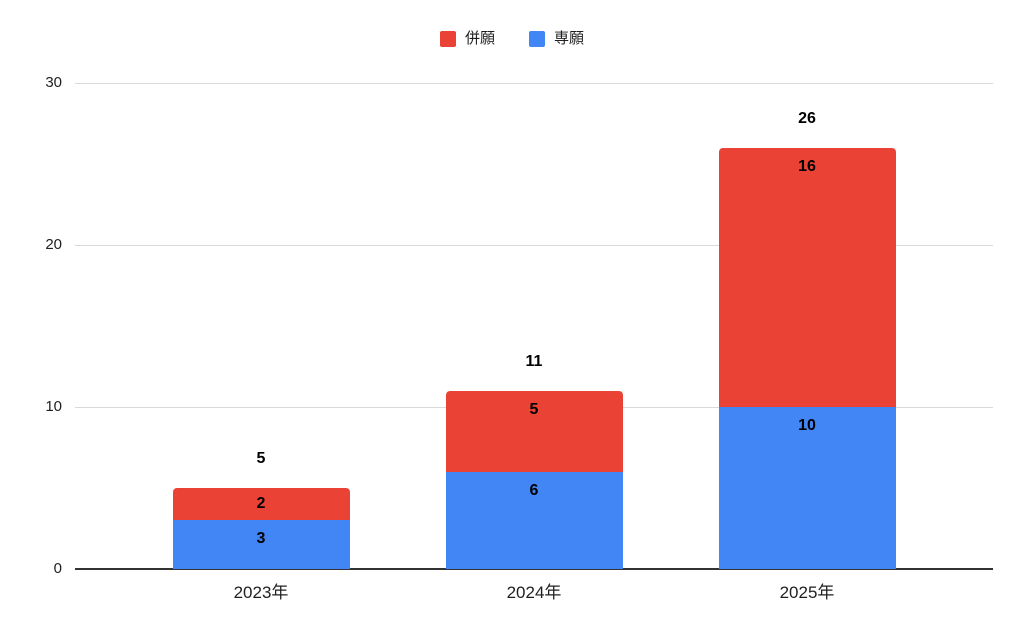 The width and height of the screenshot is (1024, 633). What do you see at coordinates (807, 488) in the screenshot?
I see `bar-segment-専願-2025年` at bounding box center [807, 488].